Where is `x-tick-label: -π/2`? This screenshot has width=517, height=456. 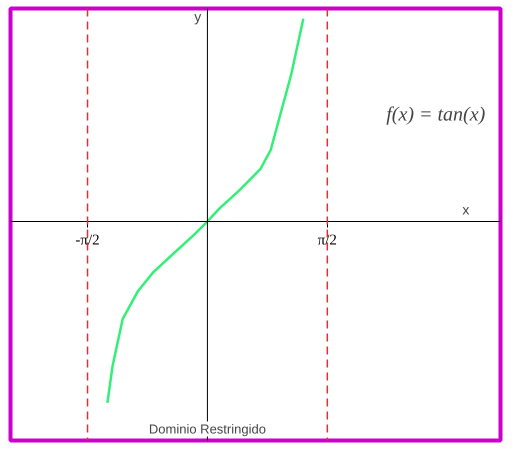
x-tick-label: -π/2 is located at coordinates (87, 240).